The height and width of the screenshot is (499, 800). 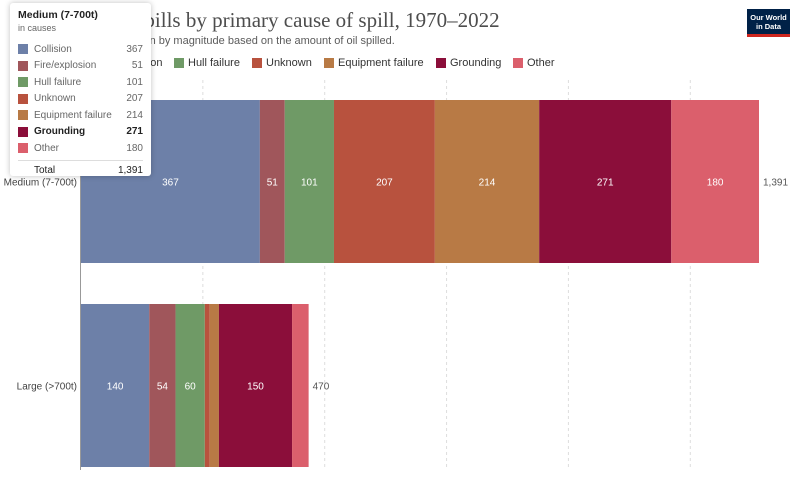 I want to click on bar-label: 150, so click(x=255, y=387).